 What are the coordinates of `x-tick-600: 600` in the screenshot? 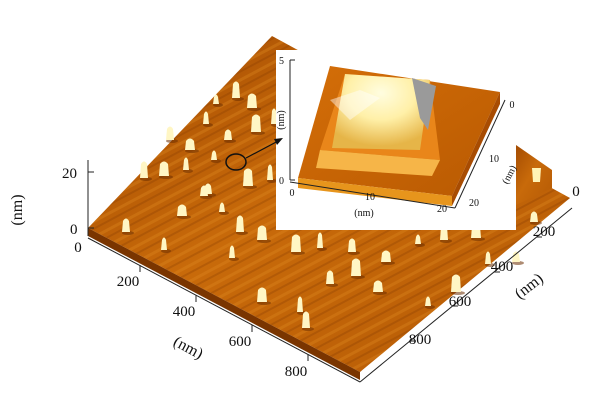 It's located at (240, 342).